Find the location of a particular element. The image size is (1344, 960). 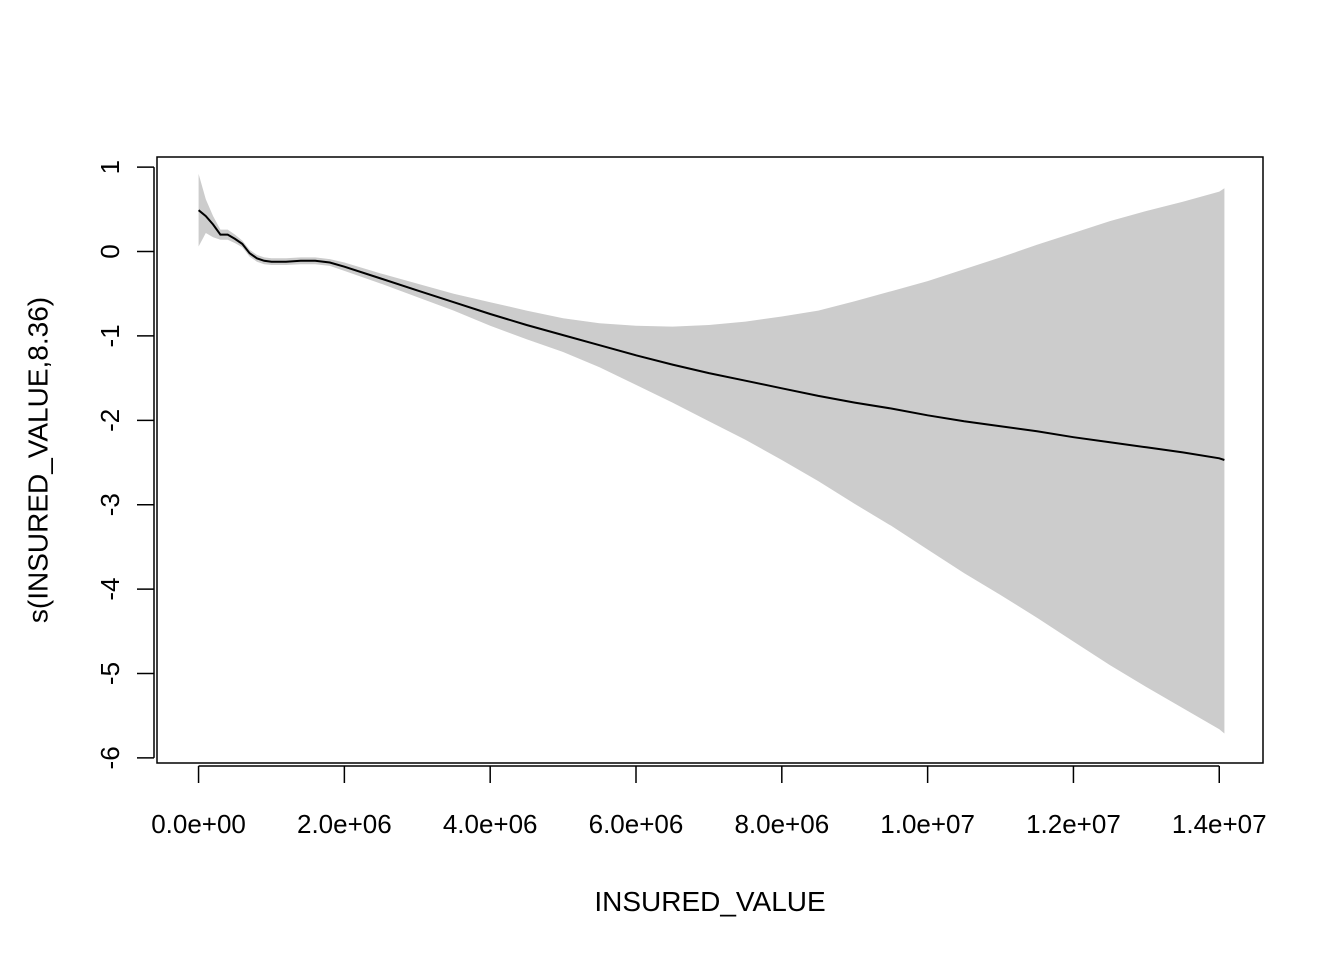

y-tick-label: -5 is located at coordinates (110, 673).